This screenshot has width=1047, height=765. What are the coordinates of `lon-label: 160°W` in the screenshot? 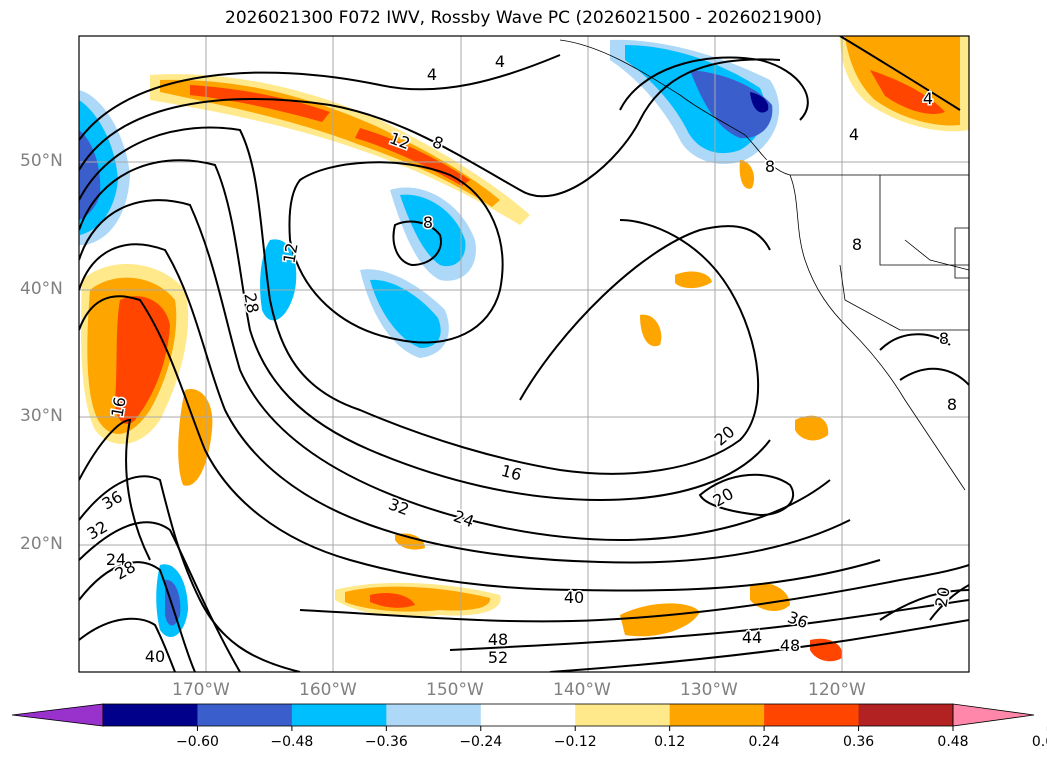 It's located at (328, 690).